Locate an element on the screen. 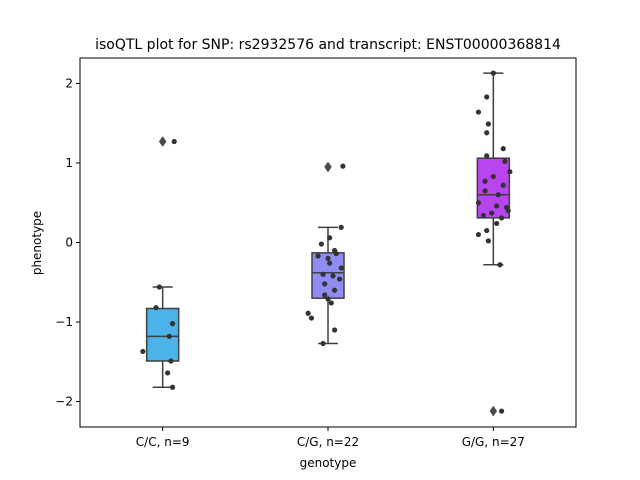  x-tick-label: G/G, n=27 is located at coordinates (493, 442).